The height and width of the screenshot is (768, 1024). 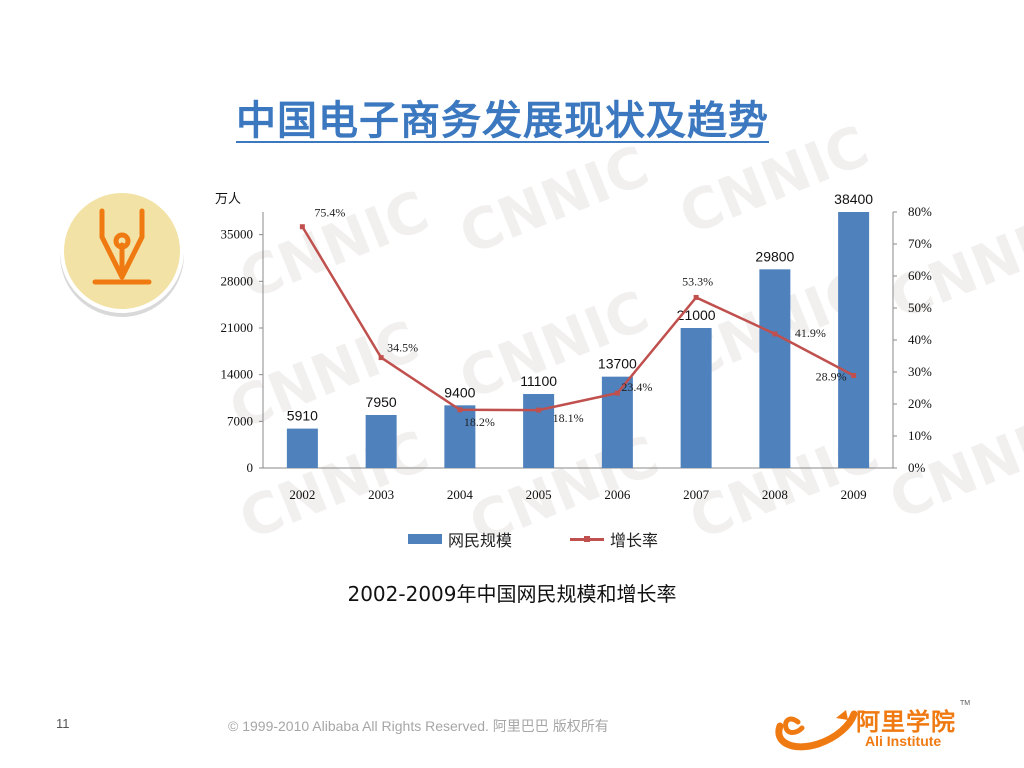 I want to click on line-value-label: 23.4%, so click(x=636, y=387).